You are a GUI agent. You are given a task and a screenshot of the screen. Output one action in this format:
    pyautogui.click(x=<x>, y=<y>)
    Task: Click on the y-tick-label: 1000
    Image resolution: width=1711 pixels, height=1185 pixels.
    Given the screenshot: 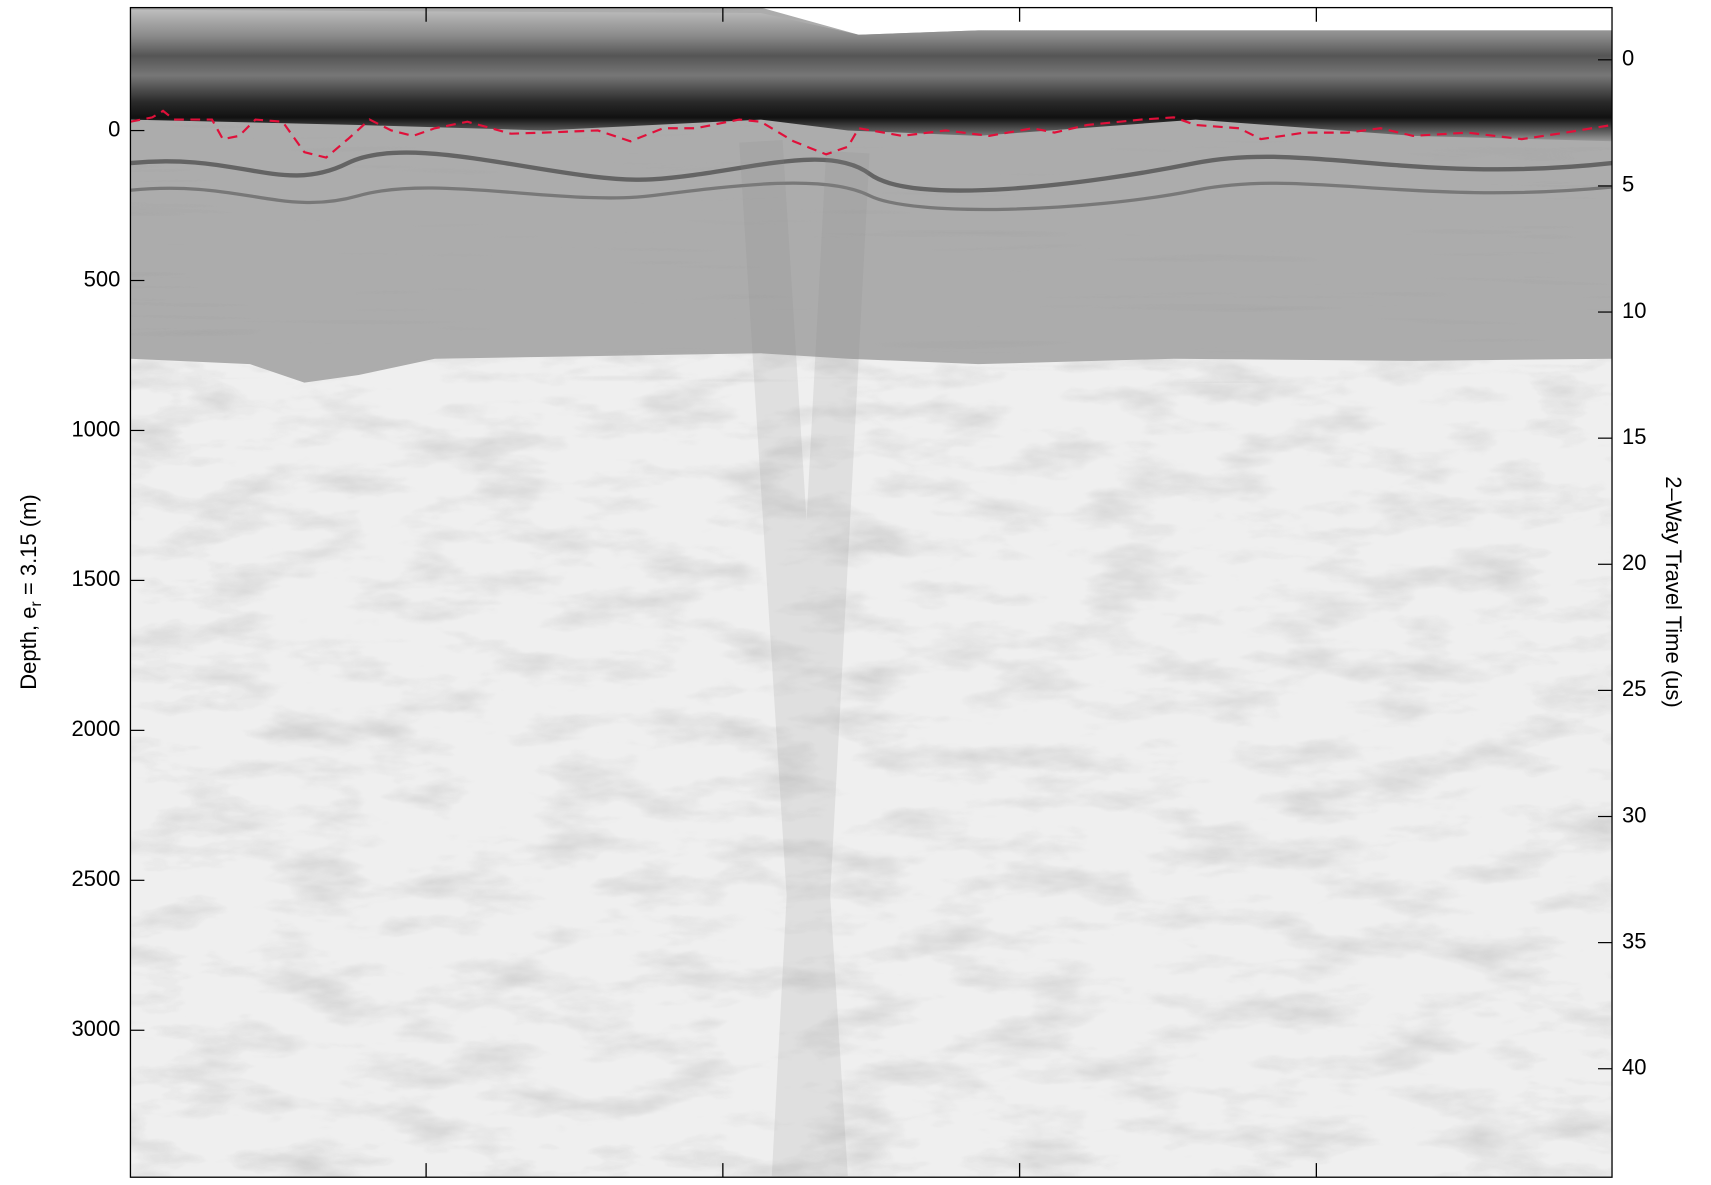 What is the action you would take?
    pyautogui.click(x=95, y=428)
    